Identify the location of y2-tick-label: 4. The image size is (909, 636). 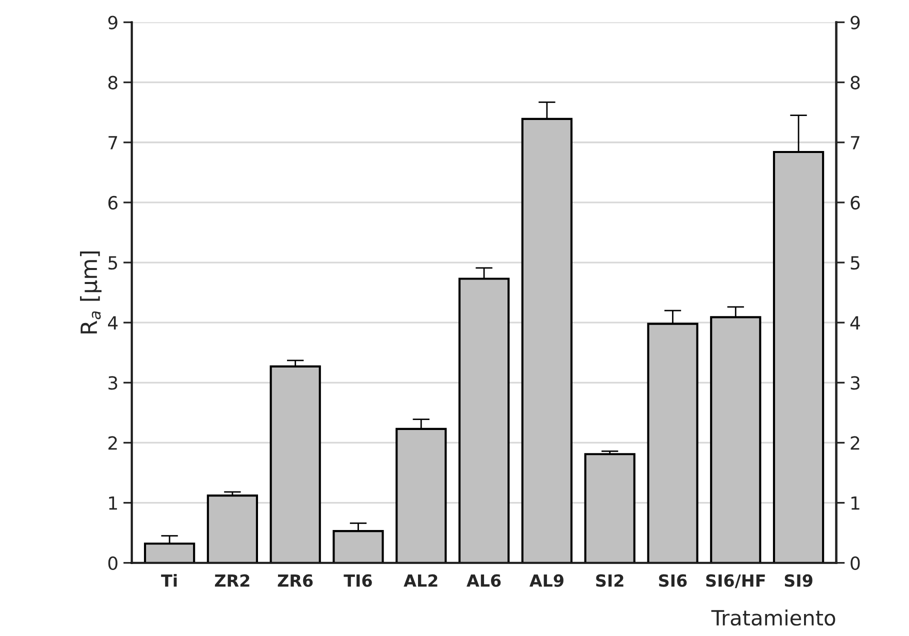
(855, 323).